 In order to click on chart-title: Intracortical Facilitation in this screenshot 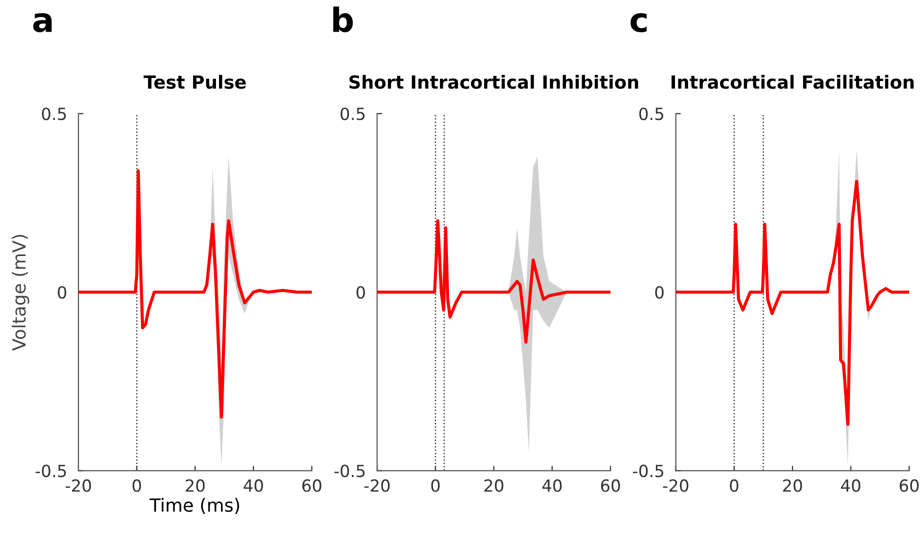, I will do `click(793, 81)`.